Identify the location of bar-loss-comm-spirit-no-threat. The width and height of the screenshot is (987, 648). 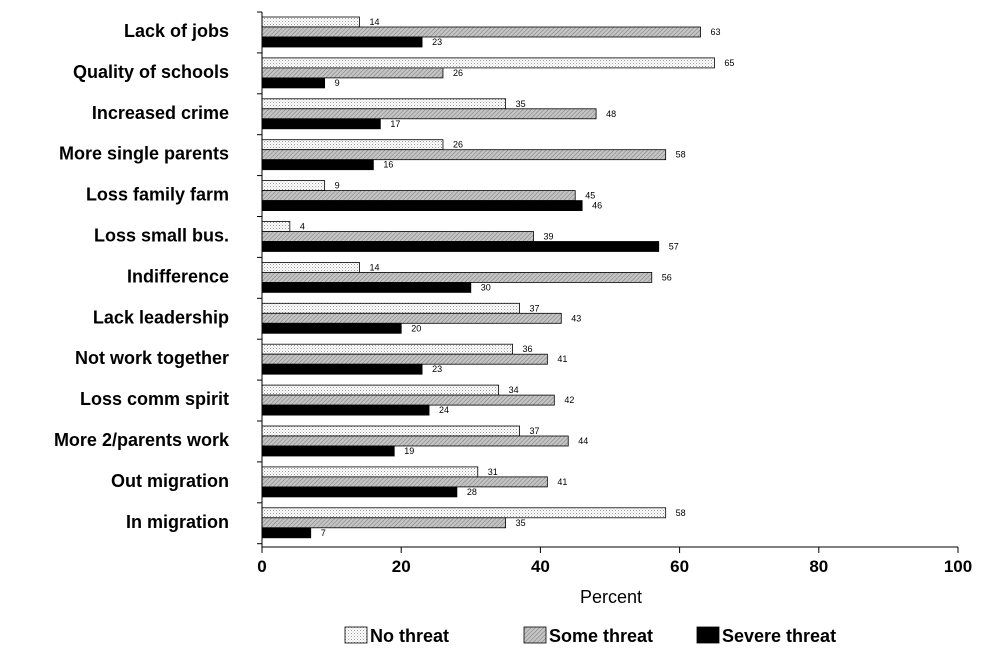
(380, 390).